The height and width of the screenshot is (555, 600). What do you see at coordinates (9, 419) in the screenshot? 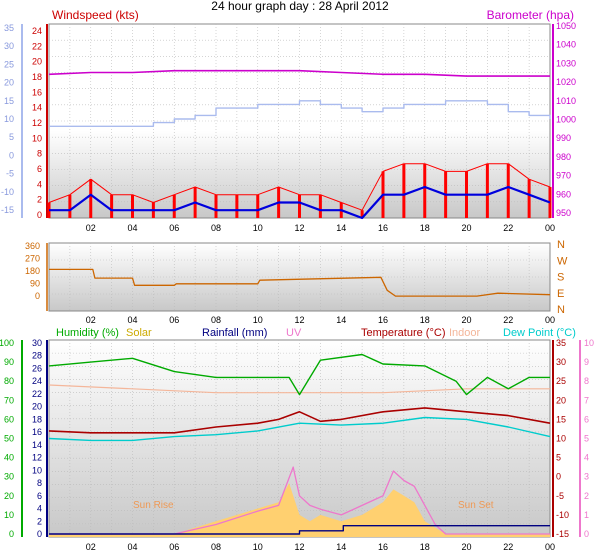
I see `humidity-tick: 60` at bounding box center [9, 419].